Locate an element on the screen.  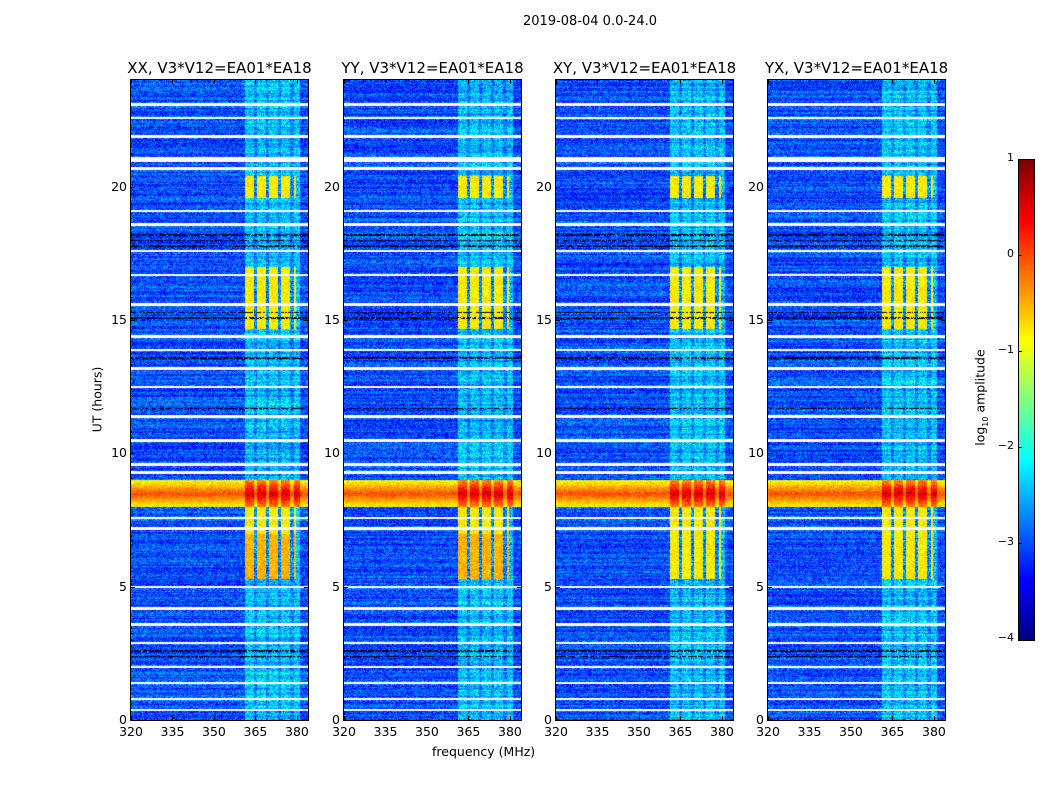
colorbar-tick-label: −4 is located at coordinates (1005, 637).